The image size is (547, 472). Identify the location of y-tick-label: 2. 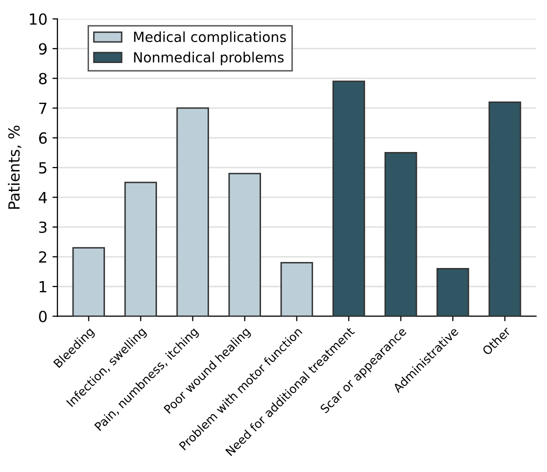
(42, 257).